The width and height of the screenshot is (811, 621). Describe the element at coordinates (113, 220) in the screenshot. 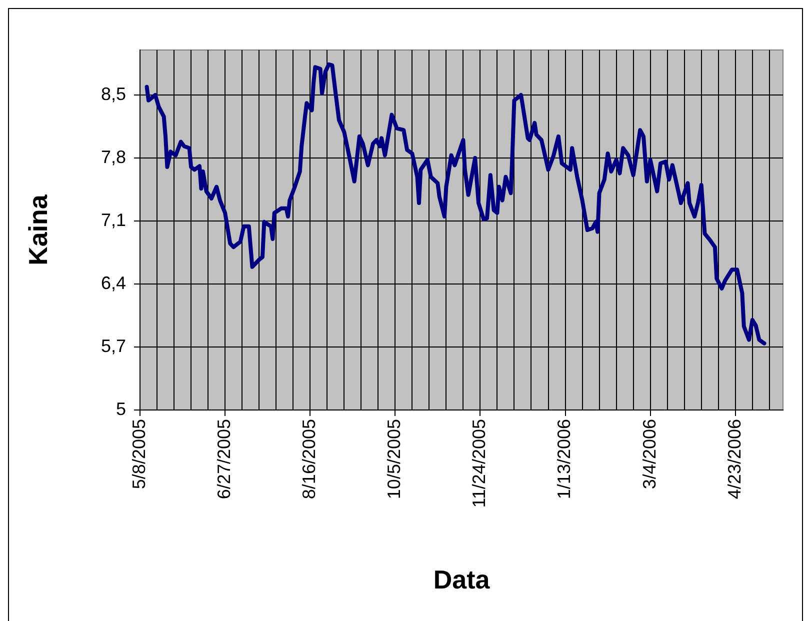

I see `y-tick-label: 7,1` at that location.